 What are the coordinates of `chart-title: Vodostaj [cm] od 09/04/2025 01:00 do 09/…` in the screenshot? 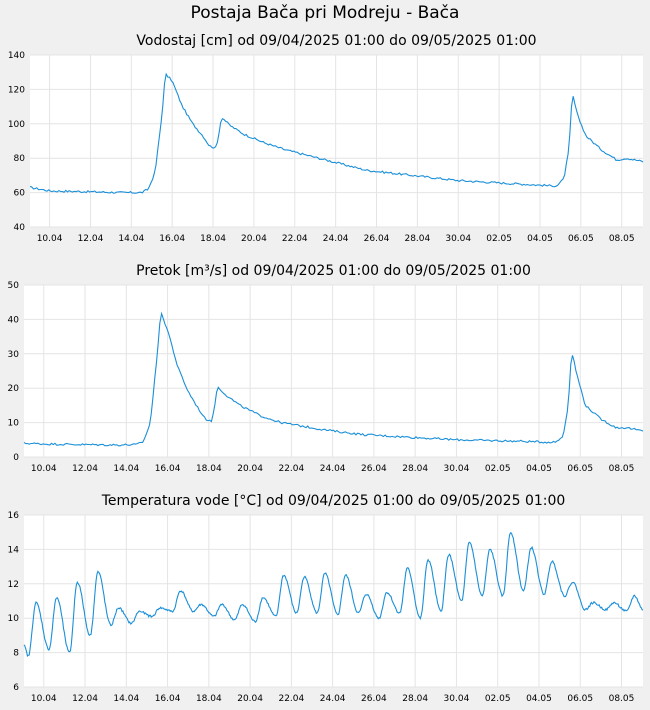 It's located at (336, 41).